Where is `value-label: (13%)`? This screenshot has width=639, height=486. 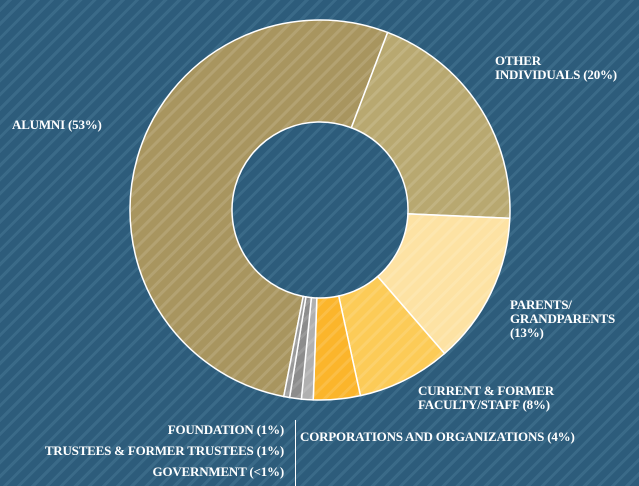
value-label: (13%) is located at coordinates (527, 332).